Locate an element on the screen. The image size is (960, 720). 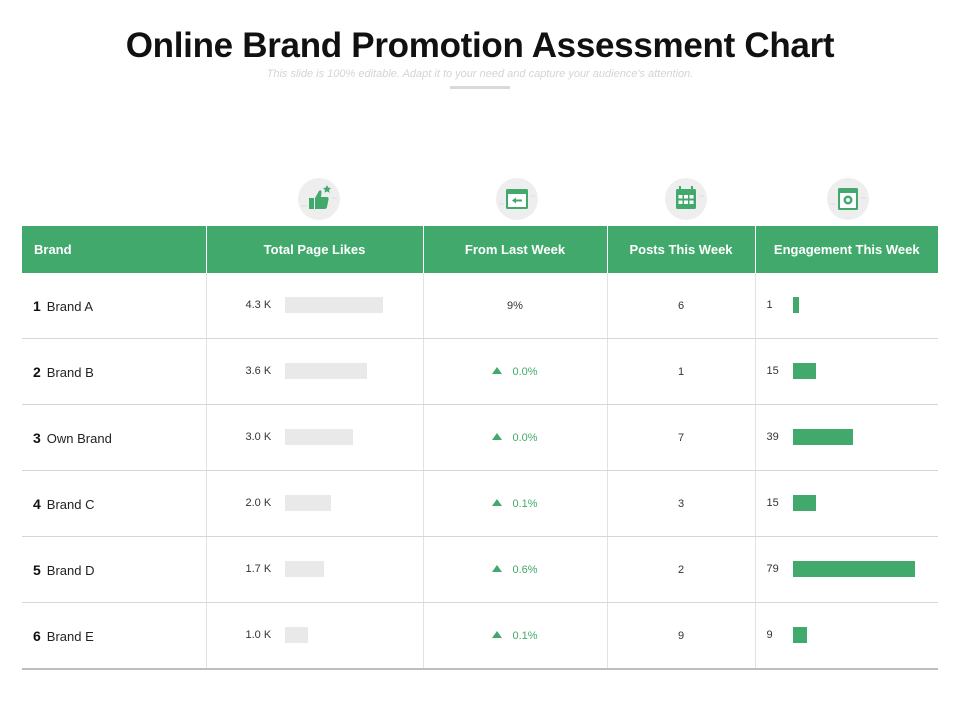
likes-value: 1.7 K is located at coordinates (258, 568).